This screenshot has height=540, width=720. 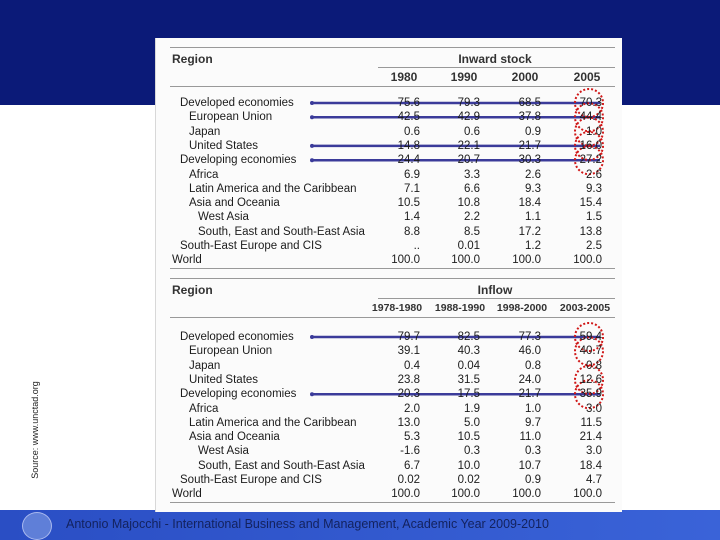 I want to click on cell-value: 10.0, so click(x=468, y=465).